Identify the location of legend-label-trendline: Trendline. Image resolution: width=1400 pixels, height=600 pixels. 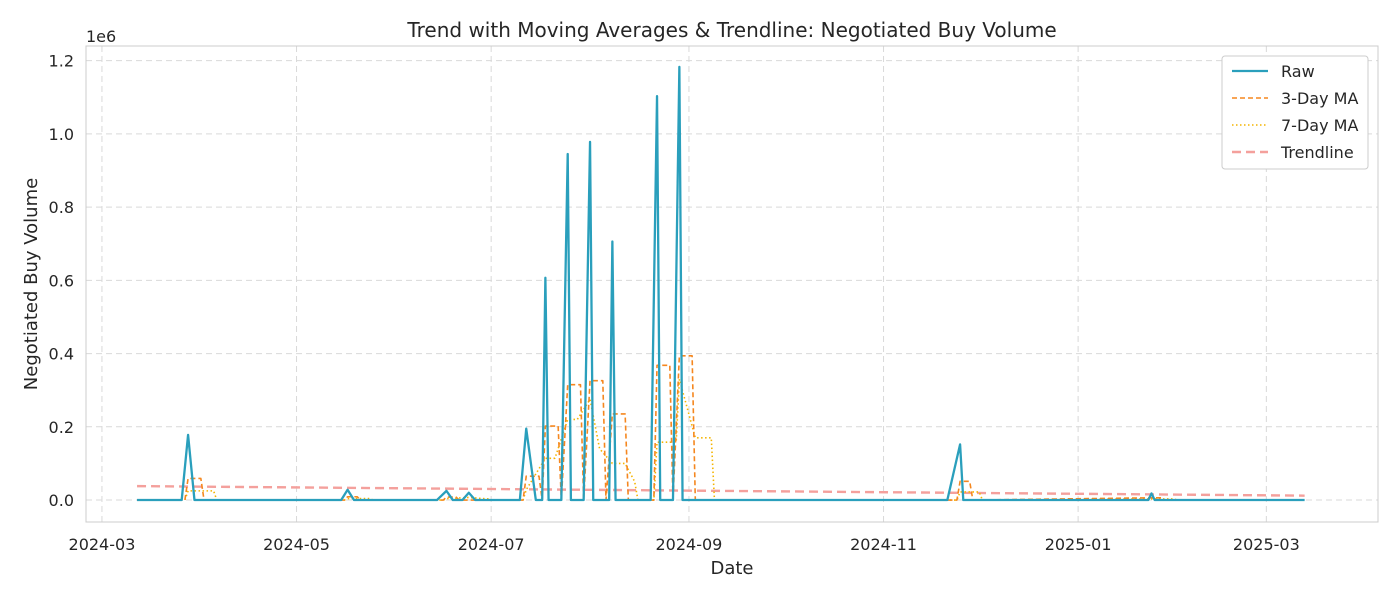
(1317, 152).